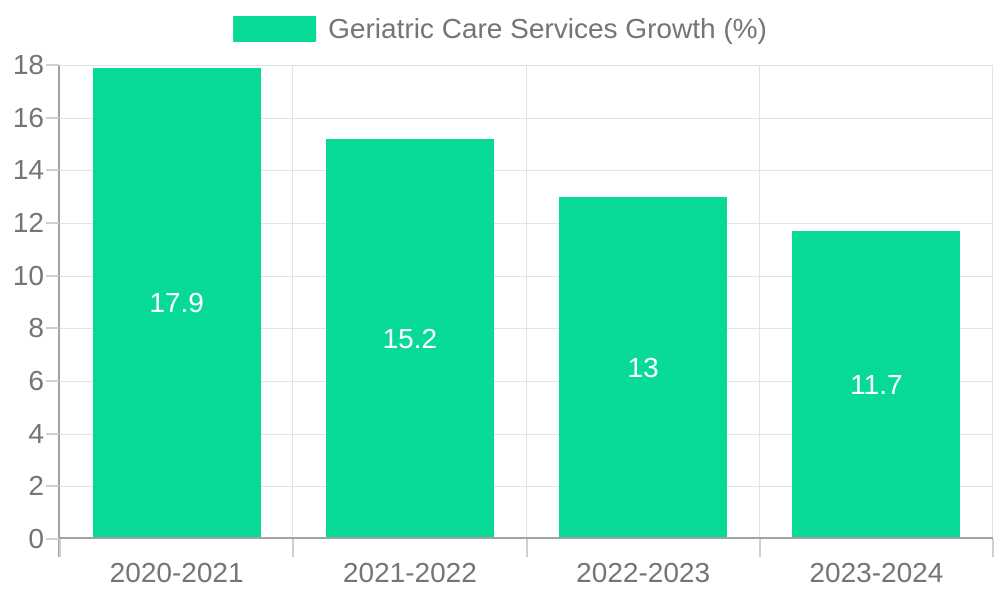  Describe the element at coordinates (28, 222) in the screenshot. I see `y-axis-tick-label: 12` at that location.